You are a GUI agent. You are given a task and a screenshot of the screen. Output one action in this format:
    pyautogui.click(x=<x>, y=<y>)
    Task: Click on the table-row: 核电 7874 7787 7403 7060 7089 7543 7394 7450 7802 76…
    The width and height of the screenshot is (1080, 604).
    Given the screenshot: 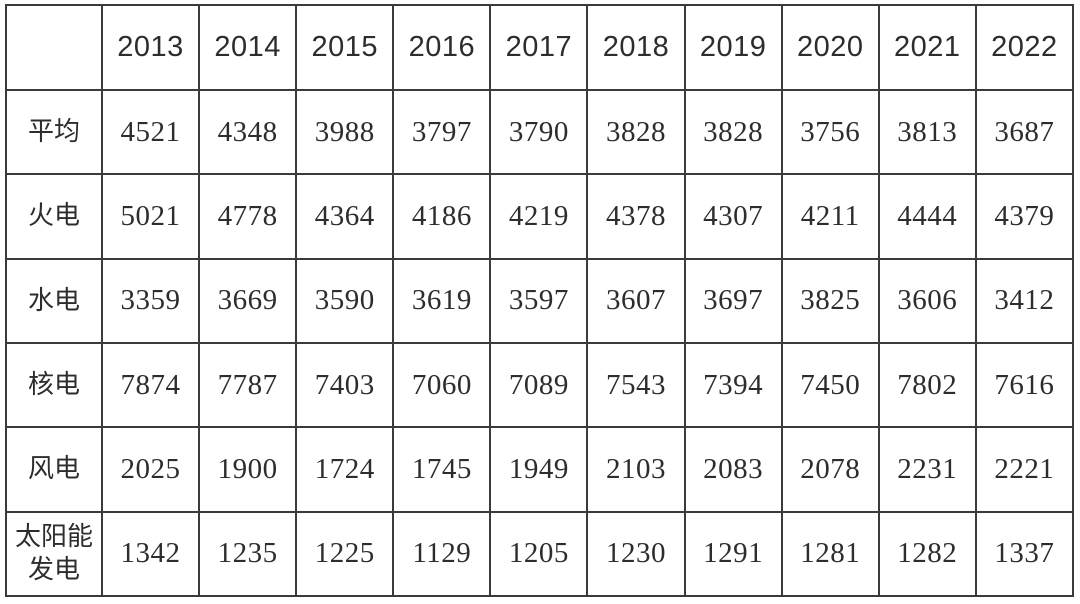 What is the action you would take?
    pyautogui.click(x=540, y=385)
    